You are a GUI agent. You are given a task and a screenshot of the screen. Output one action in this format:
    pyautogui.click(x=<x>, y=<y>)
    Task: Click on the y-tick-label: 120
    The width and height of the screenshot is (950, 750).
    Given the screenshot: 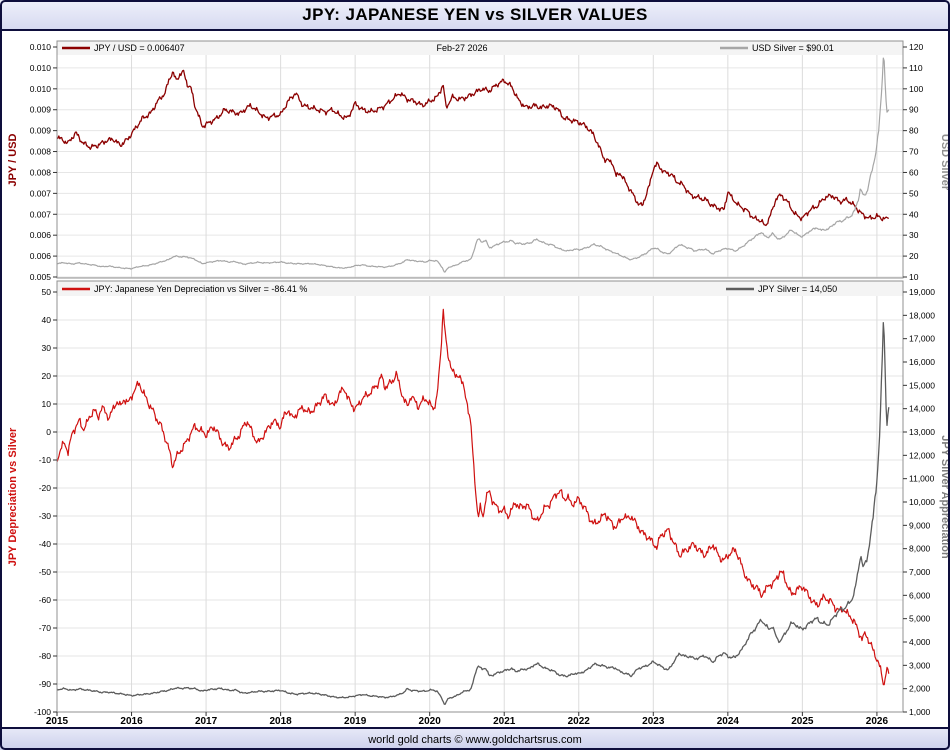 What is the action you would take?
    pyautogui.click(x=916, y=47)
    